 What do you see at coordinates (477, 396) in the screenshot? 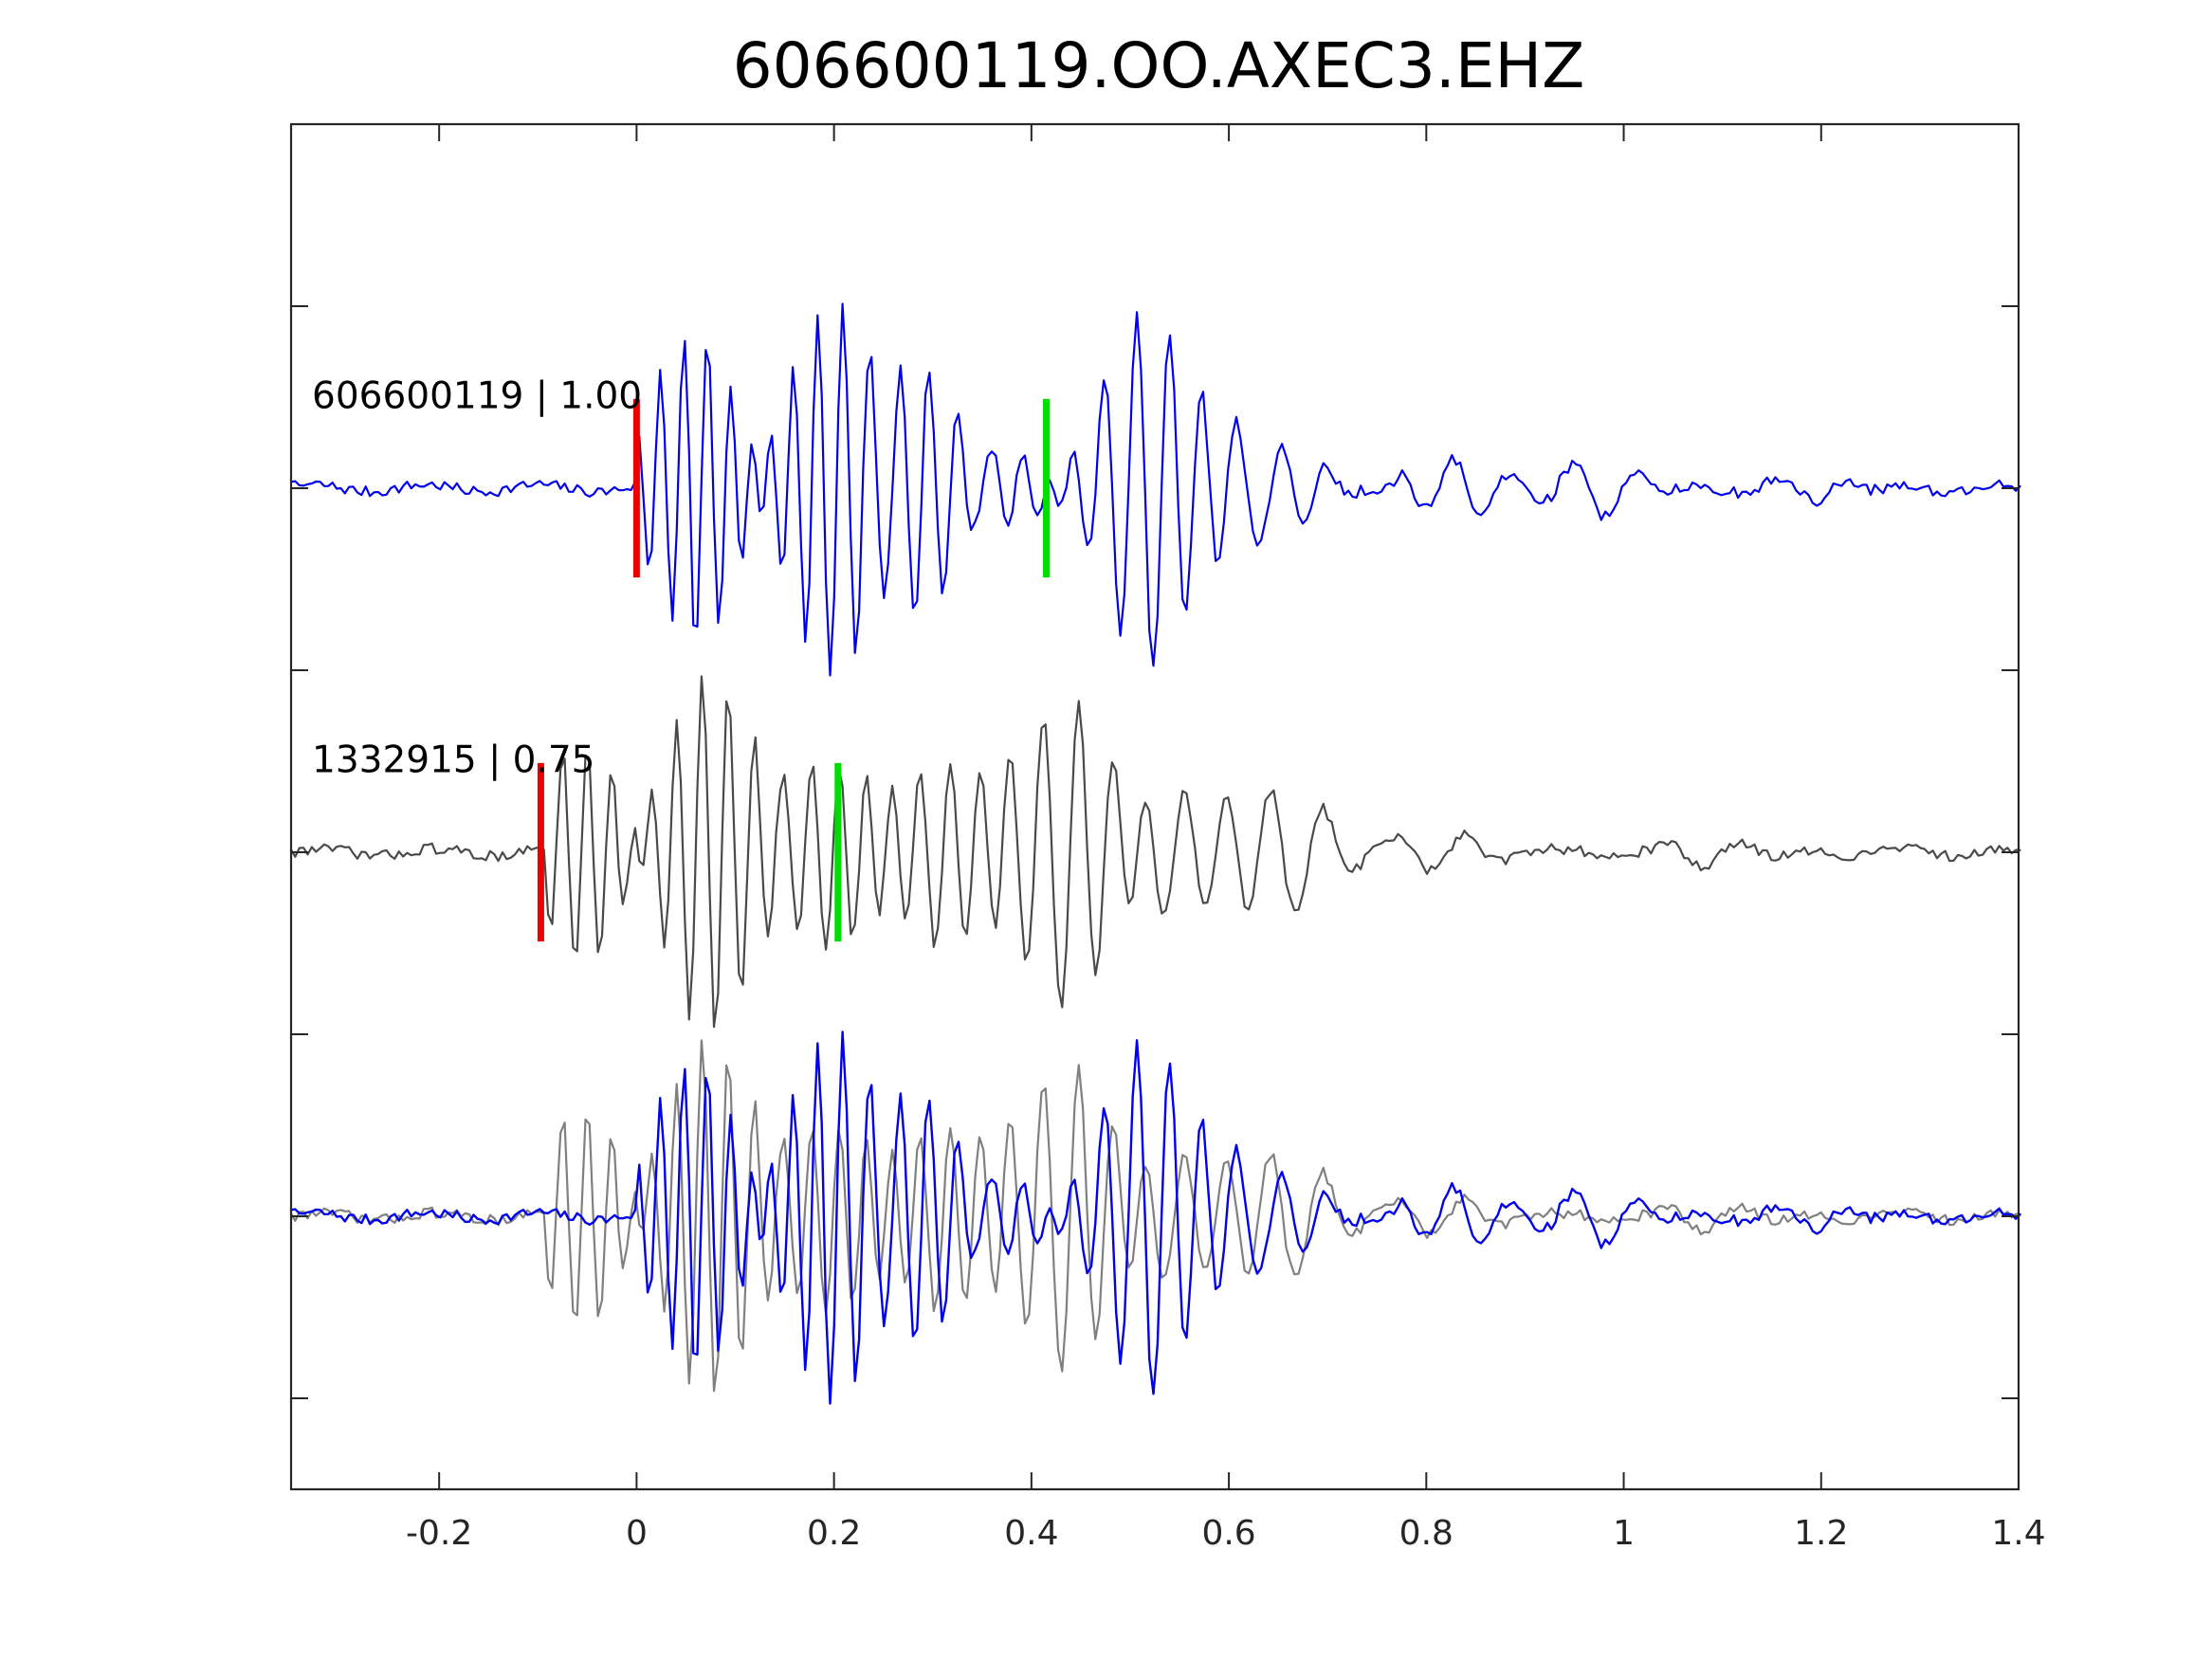
I see `template-trace-label: 606600119 | 1.00` at bounding box center [477, 396].